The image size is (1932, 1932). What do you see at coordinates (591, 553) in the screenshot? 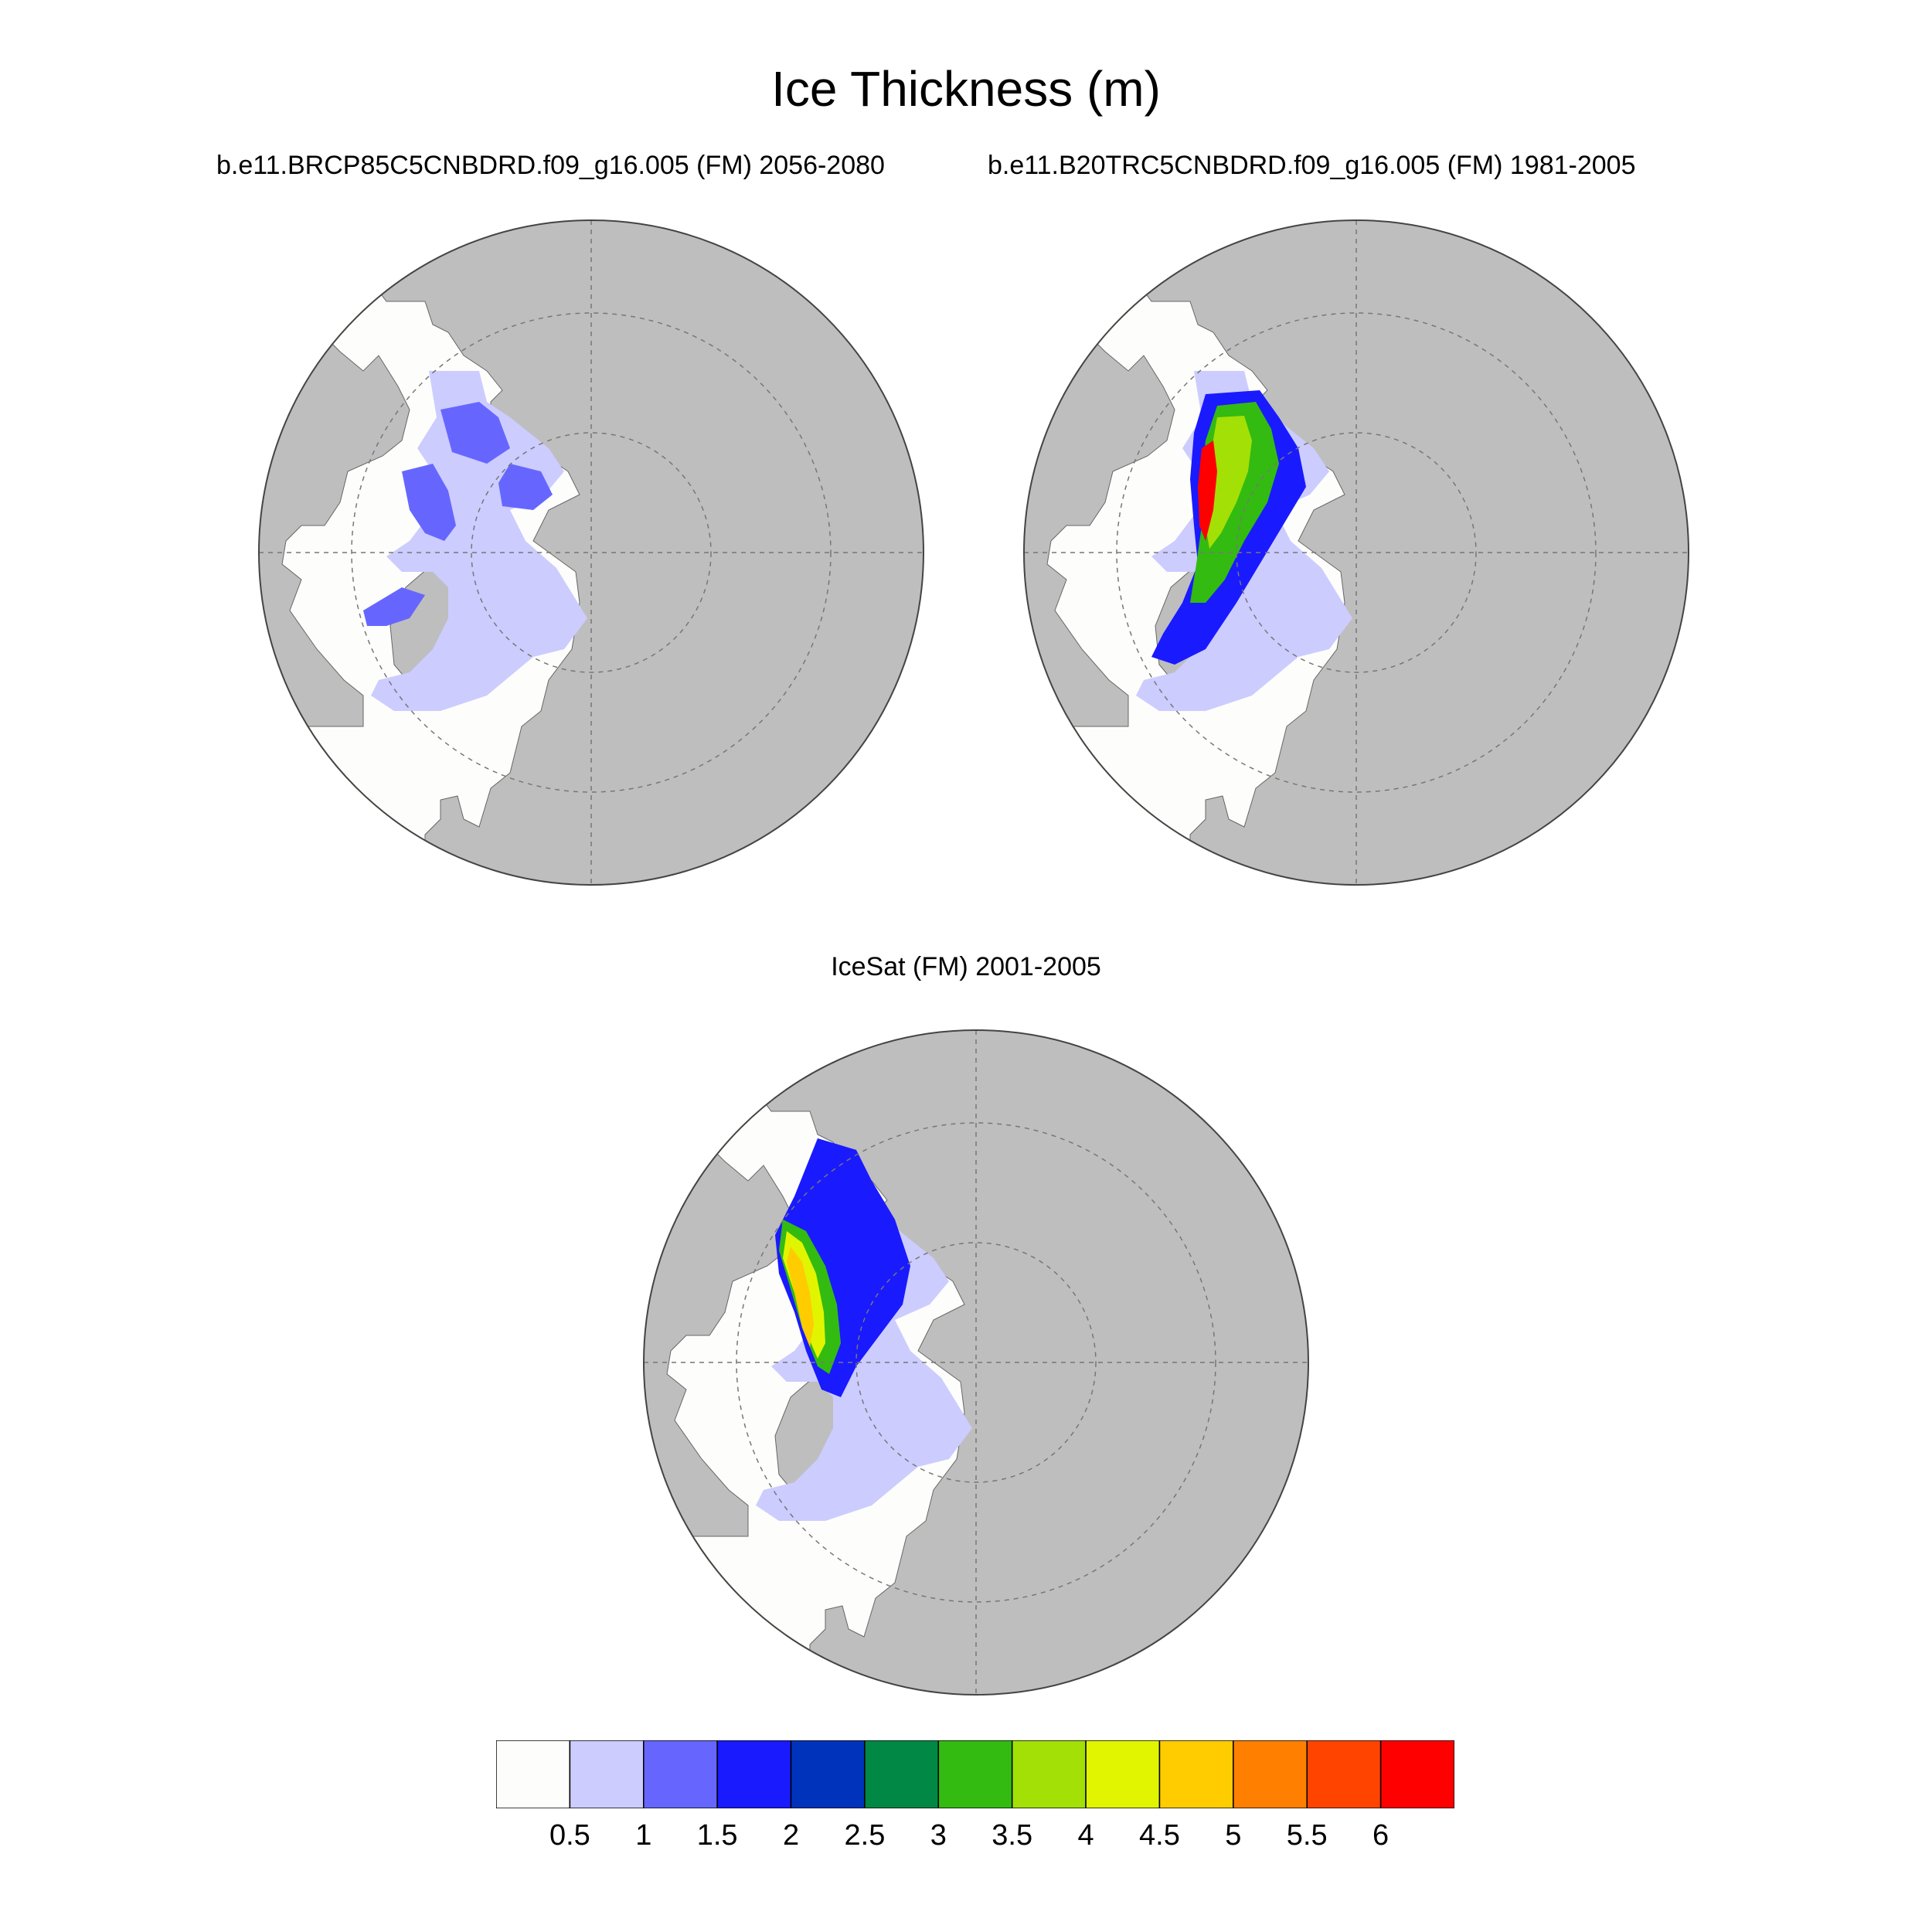
I see `polar-map-rcp85` at bounding box center [591, 553].